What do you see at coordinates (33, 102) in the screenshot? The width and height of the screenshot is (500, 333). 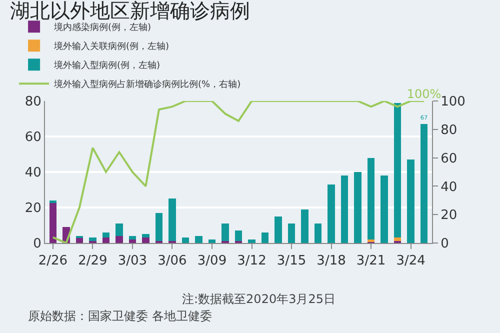 I see `y-tick-label: 80` at bounding box center [33, 102].